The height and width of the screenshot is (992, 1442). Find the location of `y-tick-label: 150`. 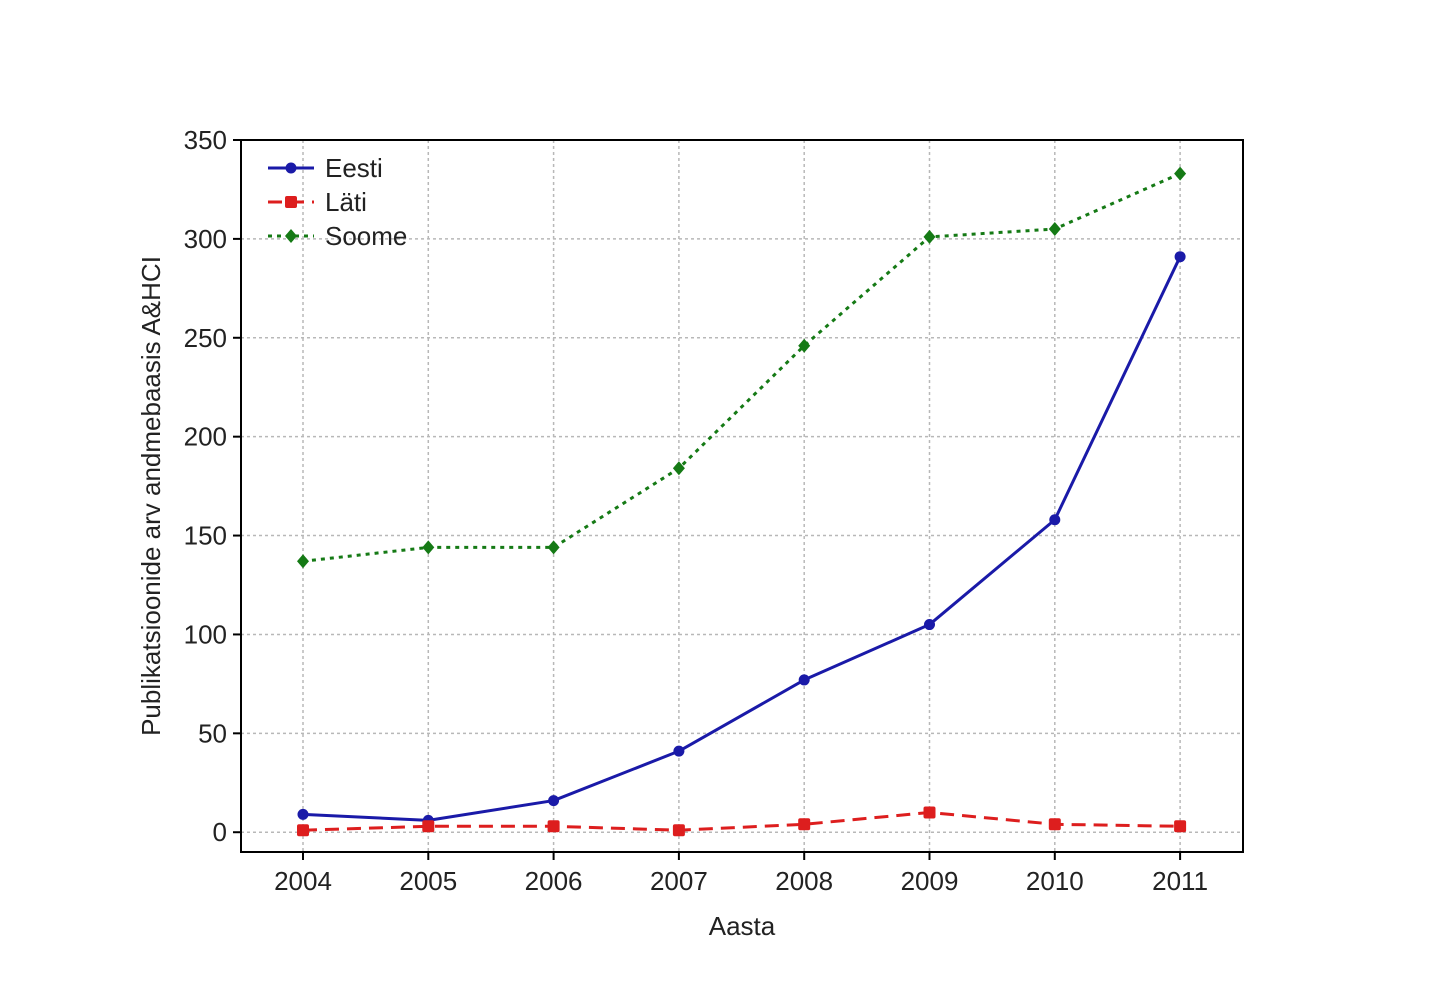

y-tick-label: 150 is located at coordinates (205, 536).